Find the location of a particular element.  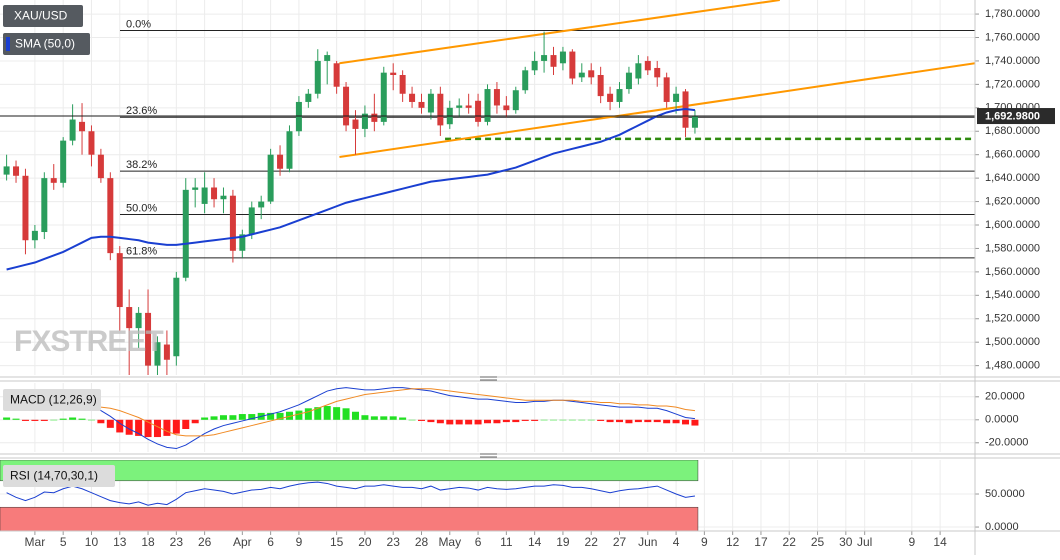

overbought-zone is located at coordinates (349, 471).